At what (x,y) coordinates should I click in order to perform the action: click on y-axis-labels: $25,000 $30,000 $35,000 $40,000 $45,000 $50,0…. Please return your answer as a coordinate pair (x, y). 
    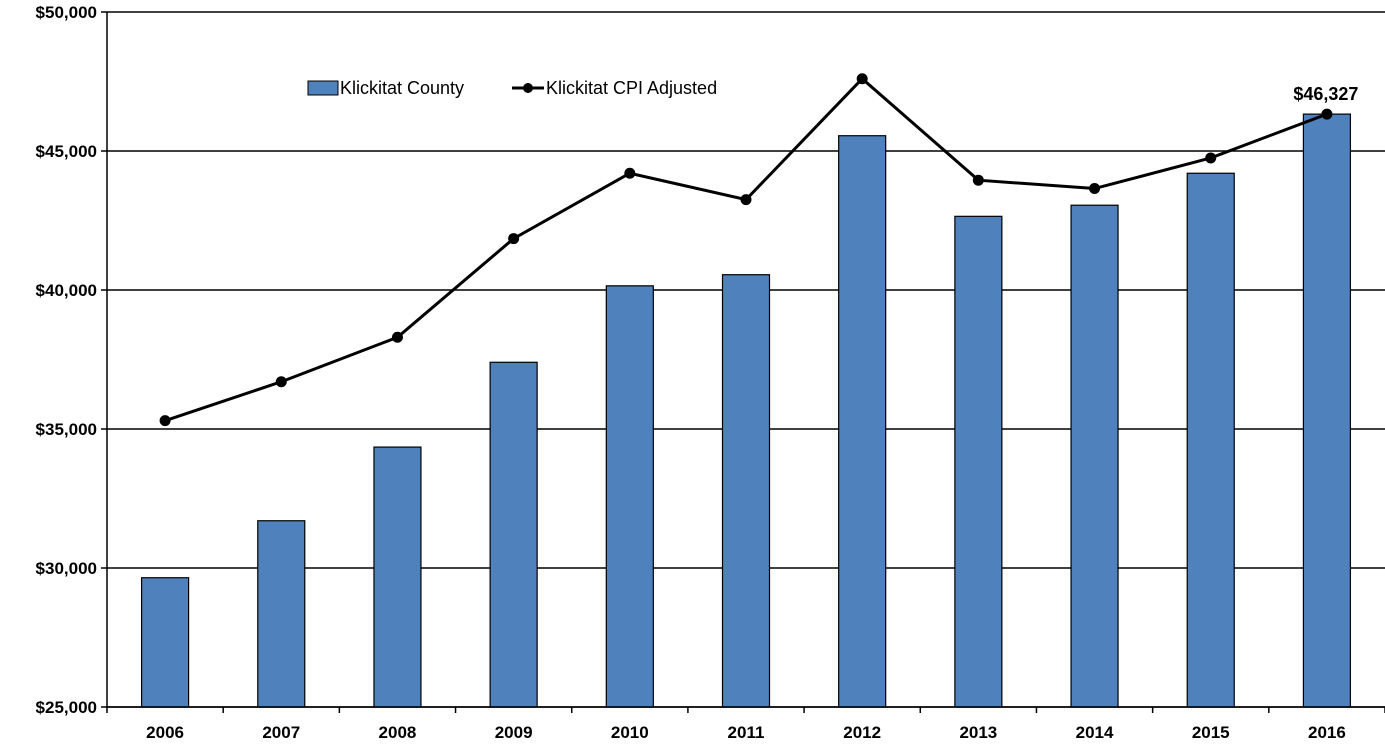
    Looking at the image, I should click on (66, 360).